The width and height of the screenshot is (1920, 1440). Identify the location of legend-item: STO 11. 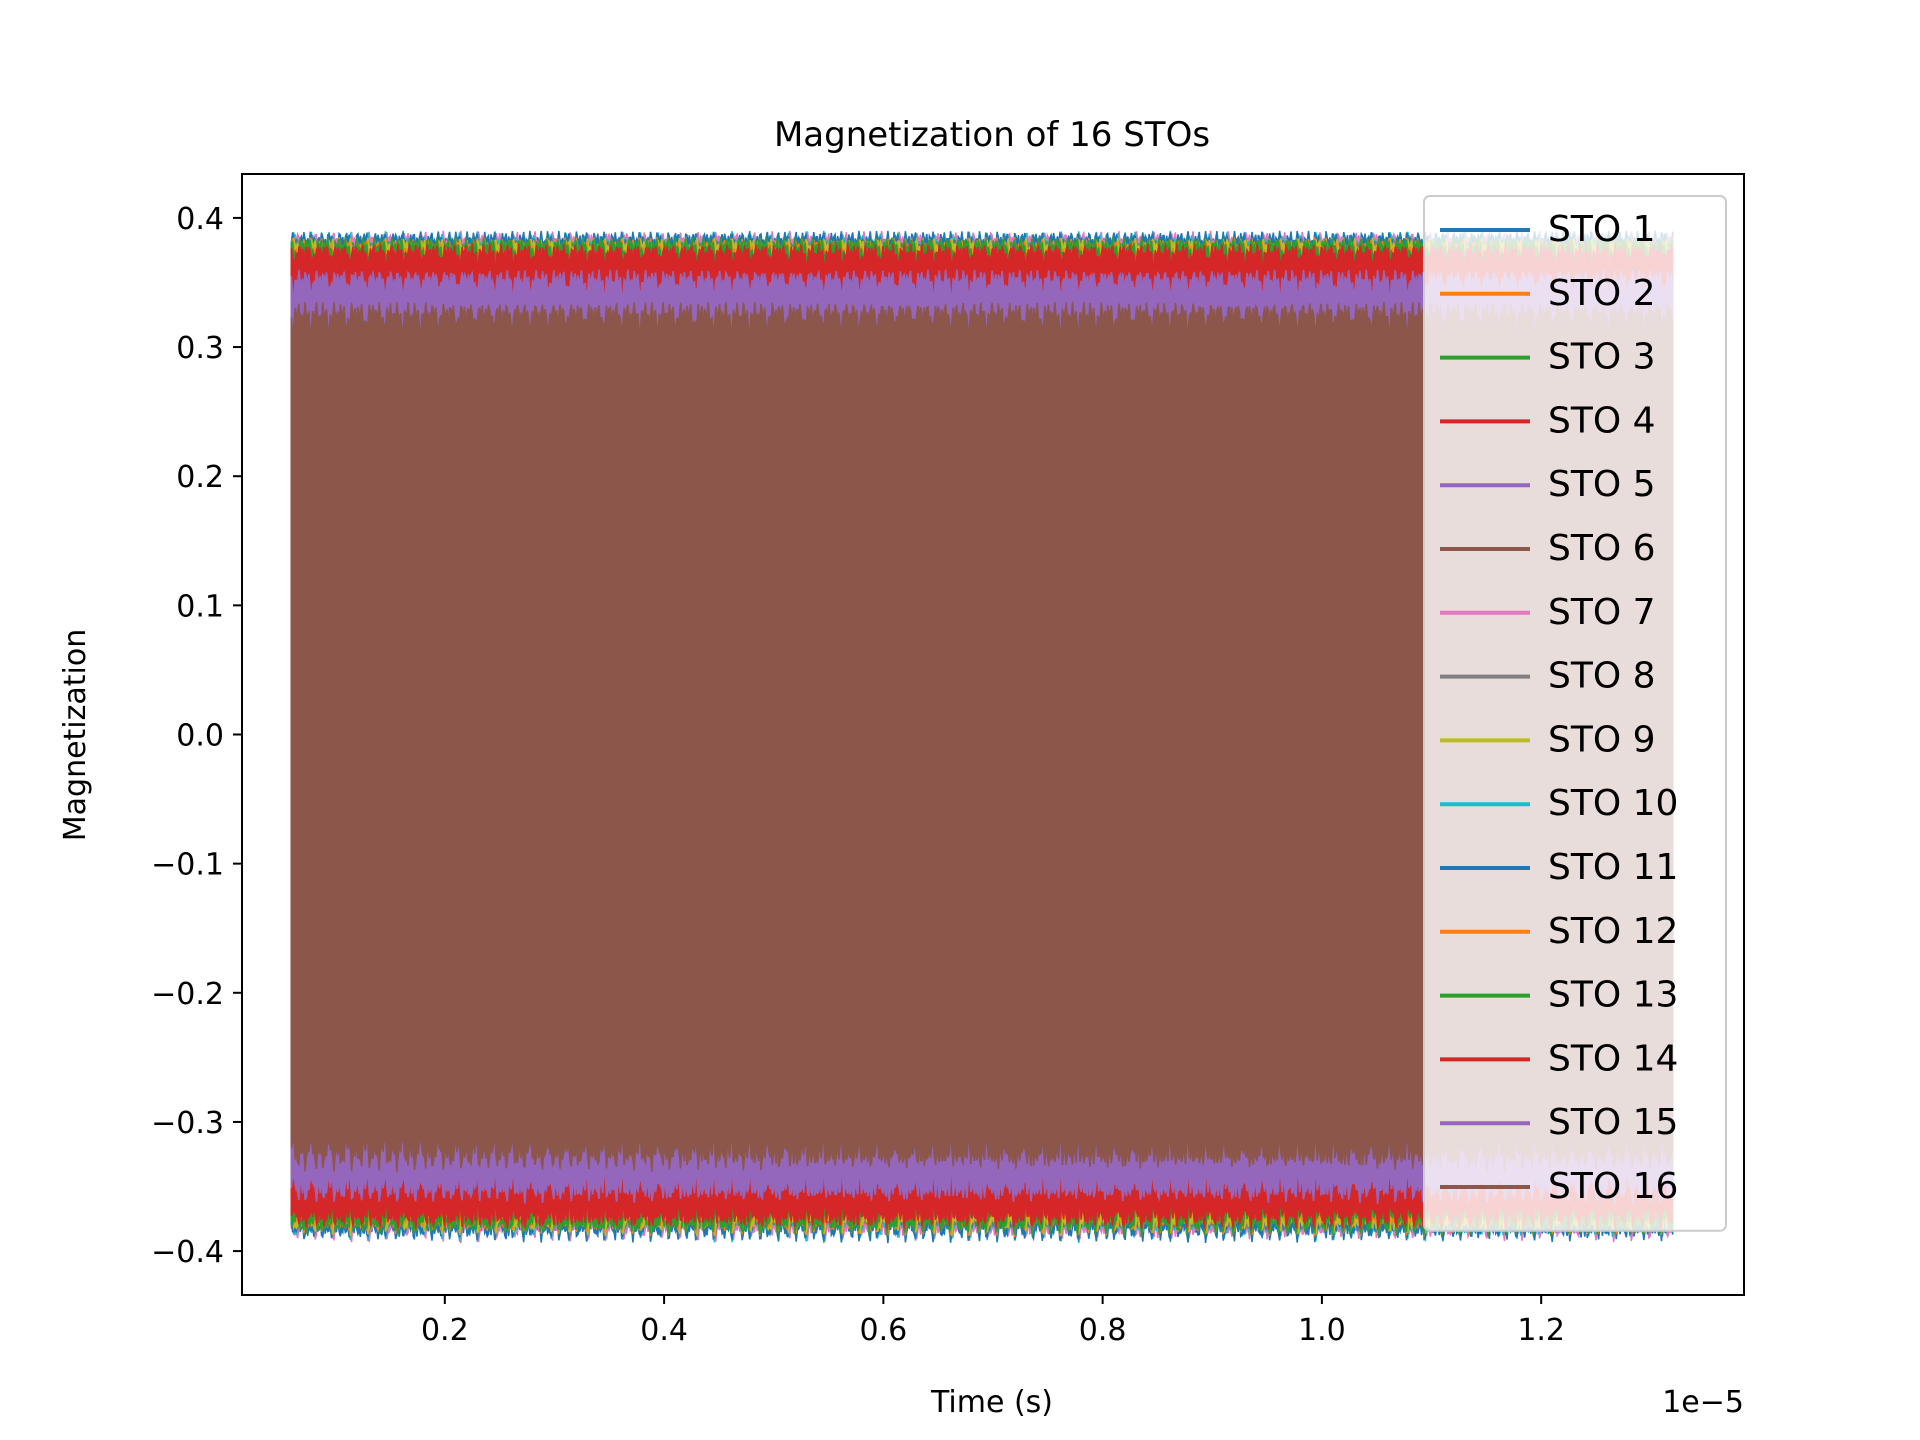
(1559, 867).